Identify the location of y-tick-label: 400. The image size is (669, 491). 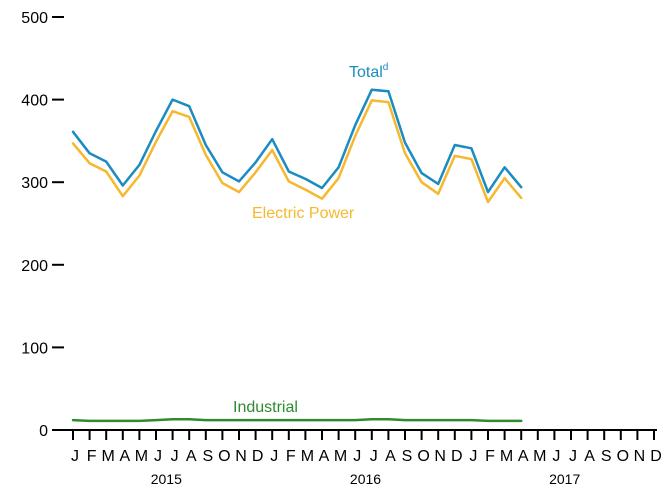
(34, 101).